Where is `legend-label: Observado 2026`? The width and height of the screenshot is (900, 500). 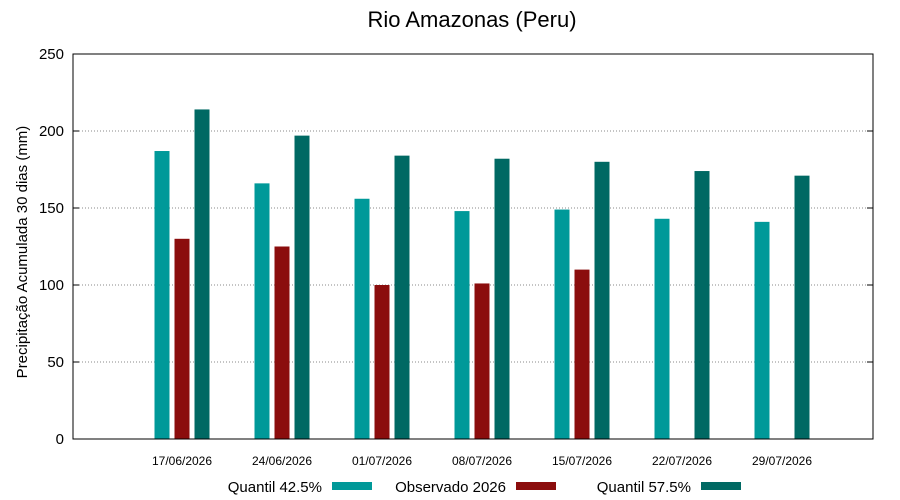 legend-label: Observado 2026 is located at coordinates (450, 487).